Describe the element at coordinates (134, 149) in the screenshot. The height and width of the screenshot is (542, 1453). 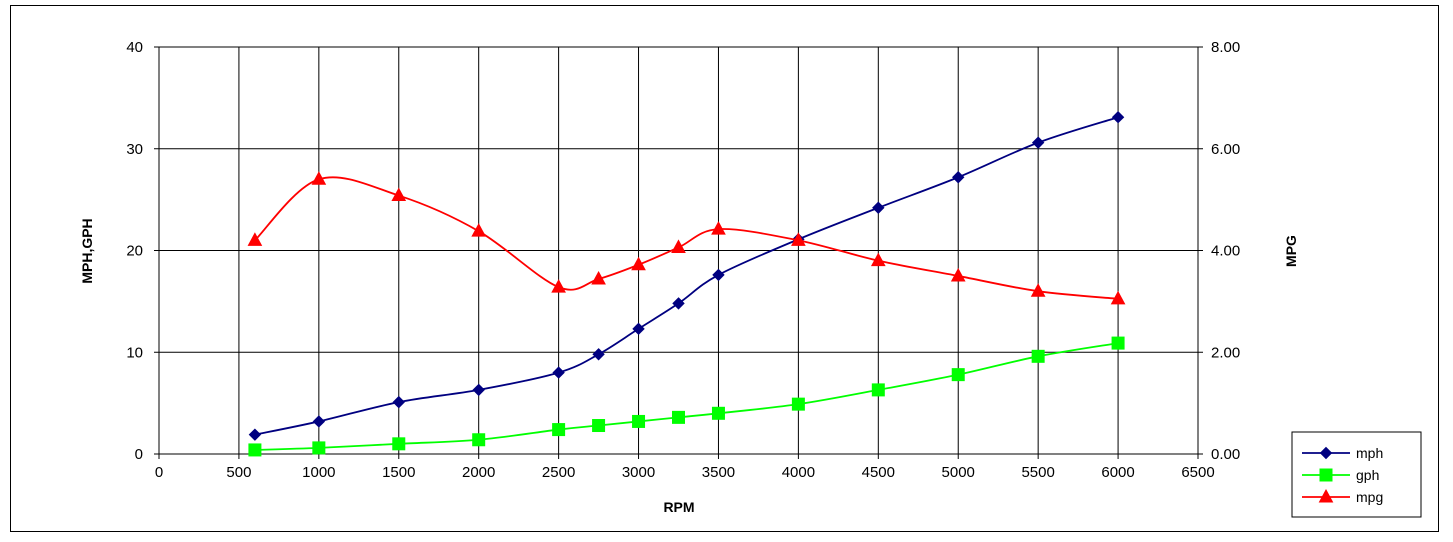
I see `y-tick-label: 30` at that location.